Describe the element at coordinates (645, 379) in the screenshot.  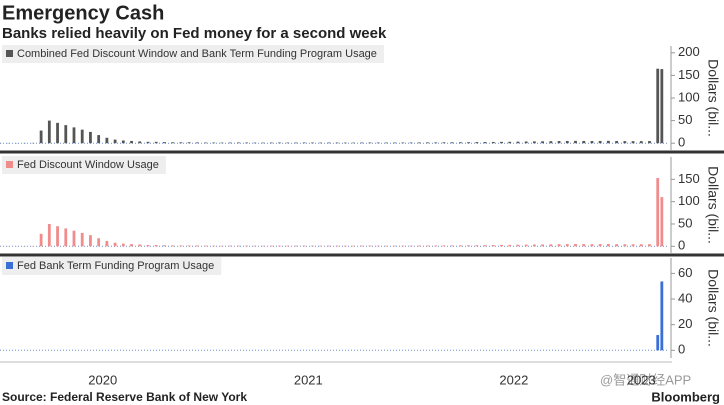
I see `watermark: @智通财经APP` at that location.